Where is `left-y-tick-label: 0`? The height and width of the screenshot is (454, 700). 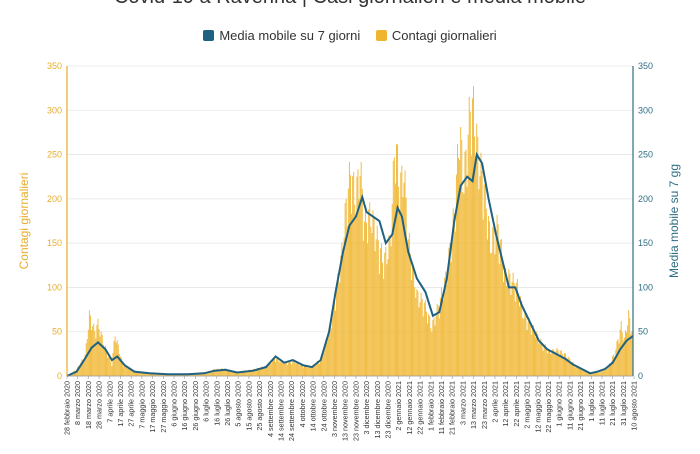
left-y-tick-label: 0 is located at coordinates (59, 376).